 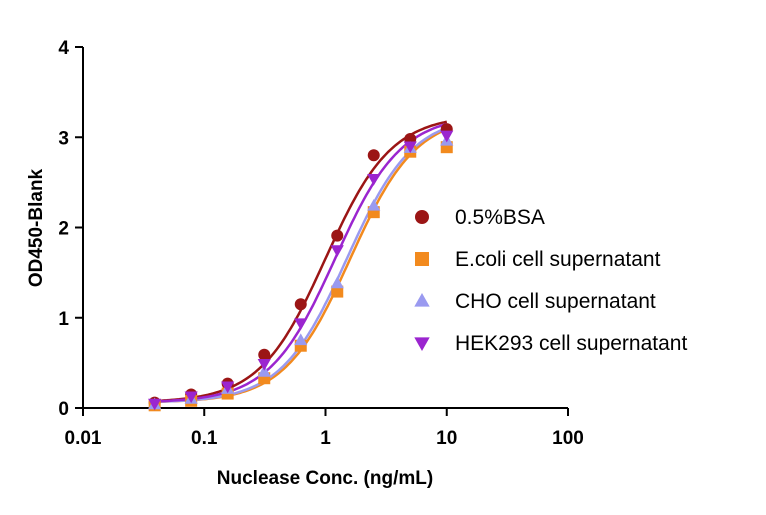 I want to click on x-tick-label: 0.1, so click(x=204, y=438).